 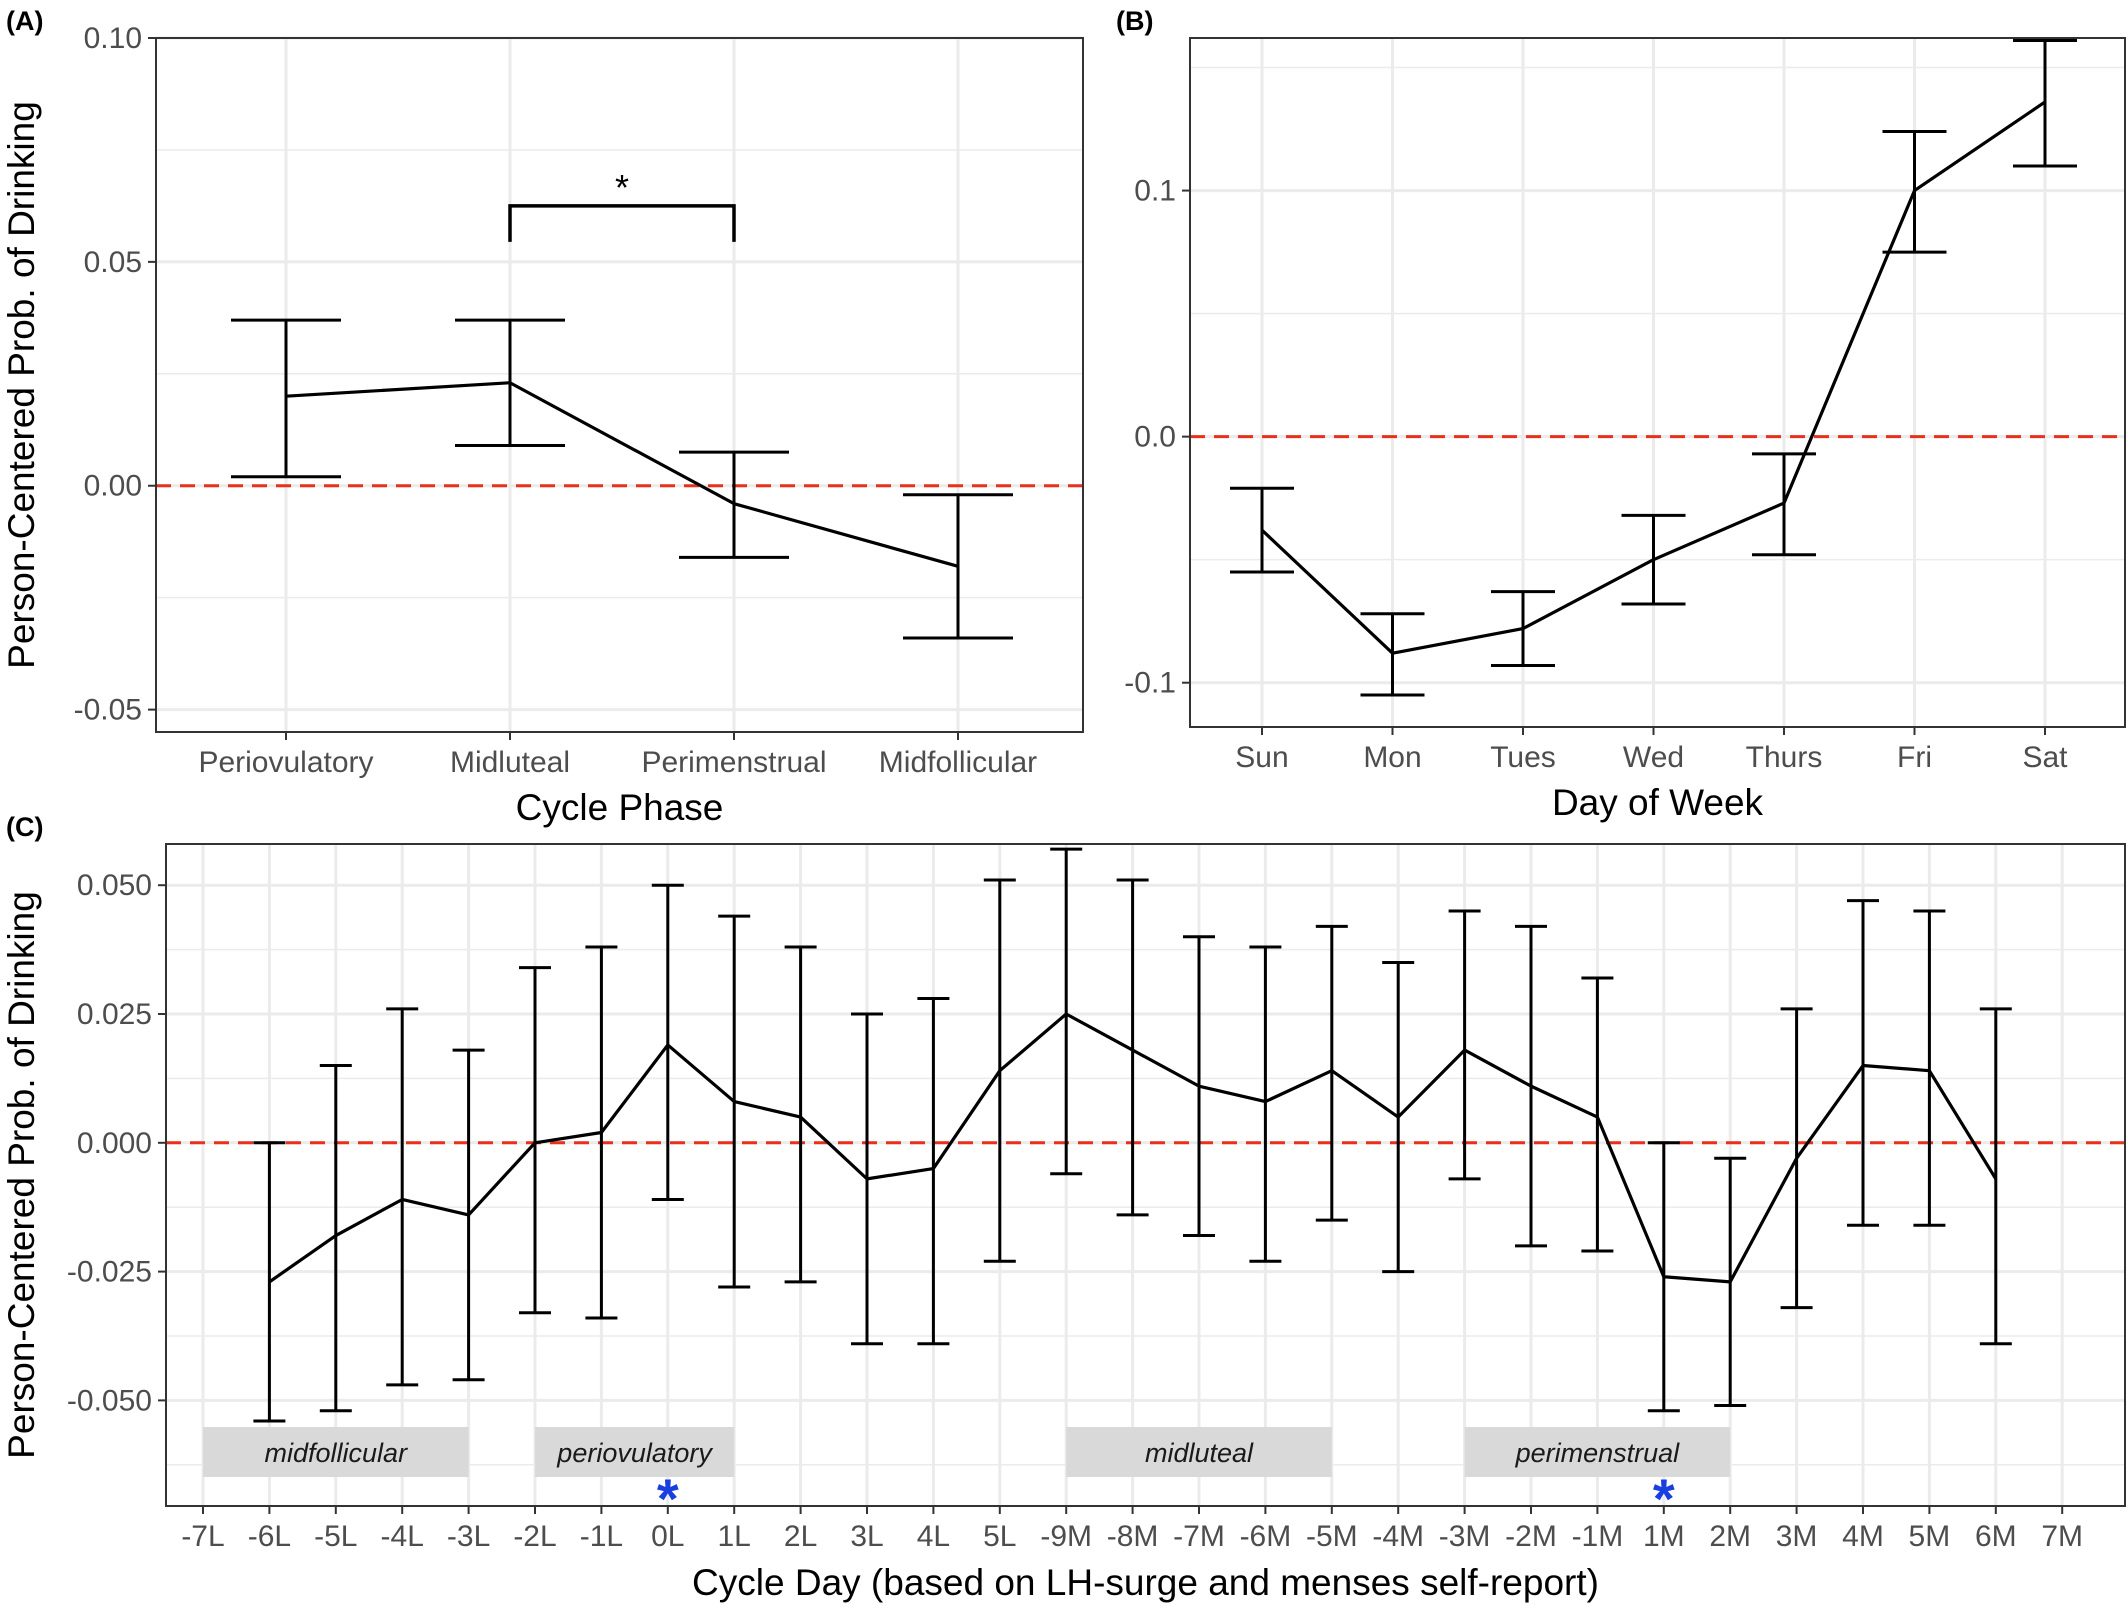 I want to click on phase-band-label: midluteal, so click(x=1199, y=1453).